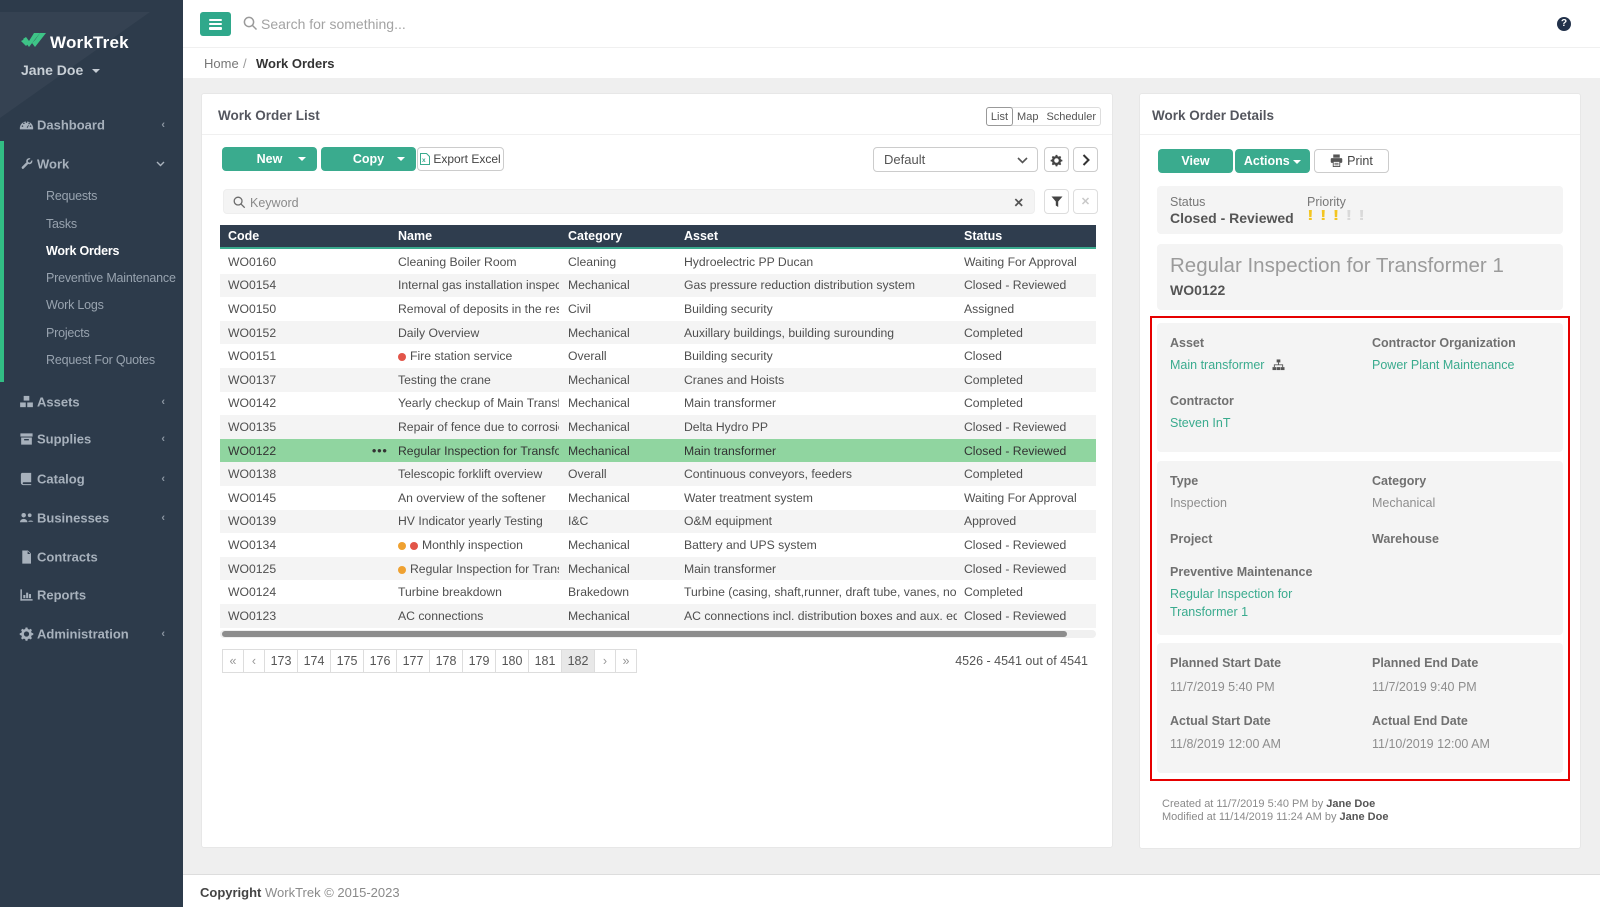 This screenshot has width=1600, height=907. What do you see at coordinates (424, 160) in the screenshot?
I see `svg-text: x` at bounding box center [424, 160].